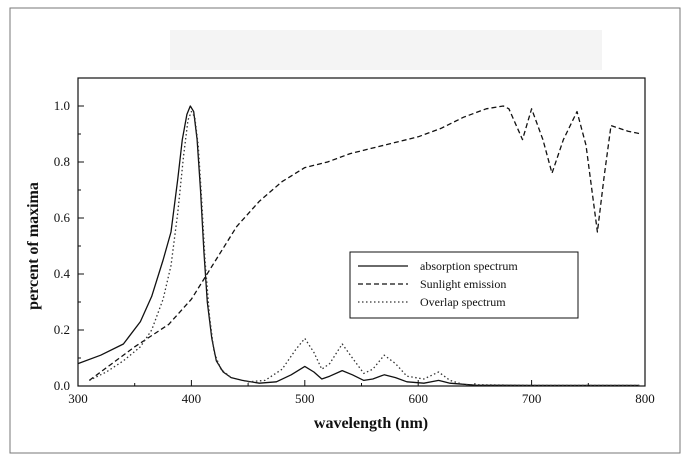  I want to click on legend-box, so click(464, 285).